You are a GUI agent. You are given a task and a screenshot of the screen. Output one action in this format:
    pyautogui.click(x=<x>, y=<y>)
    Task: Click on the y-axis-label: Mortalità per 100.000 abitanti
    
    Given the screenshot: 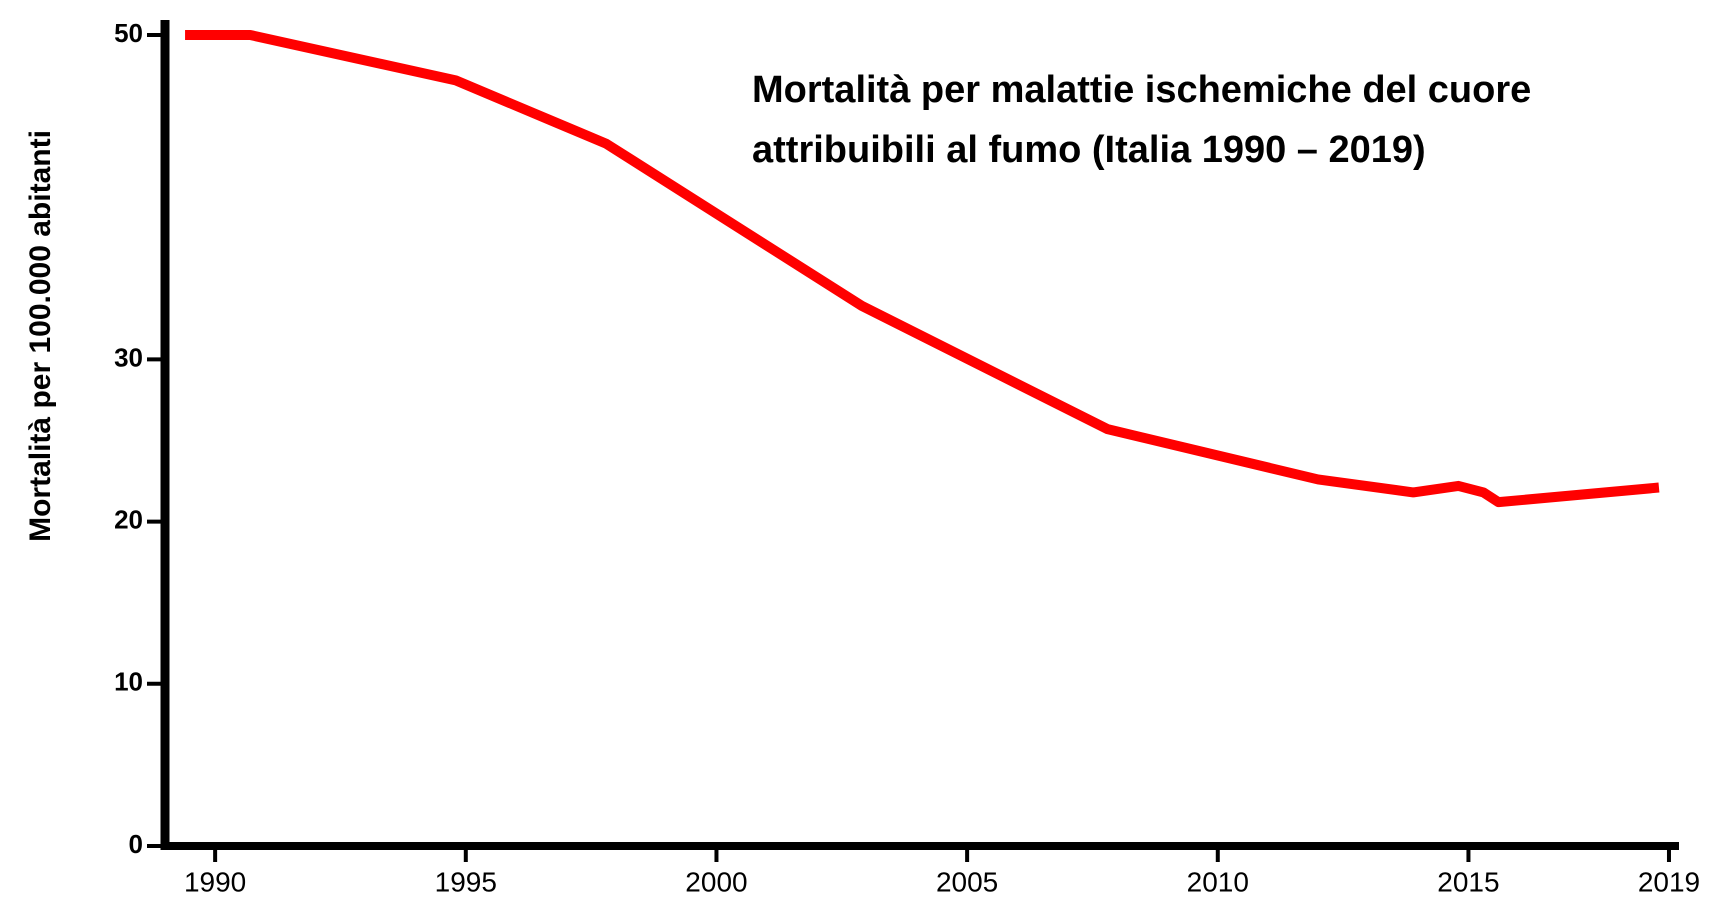 What is the action you would take?
    pyautogui.click(x=40, y=336)
    